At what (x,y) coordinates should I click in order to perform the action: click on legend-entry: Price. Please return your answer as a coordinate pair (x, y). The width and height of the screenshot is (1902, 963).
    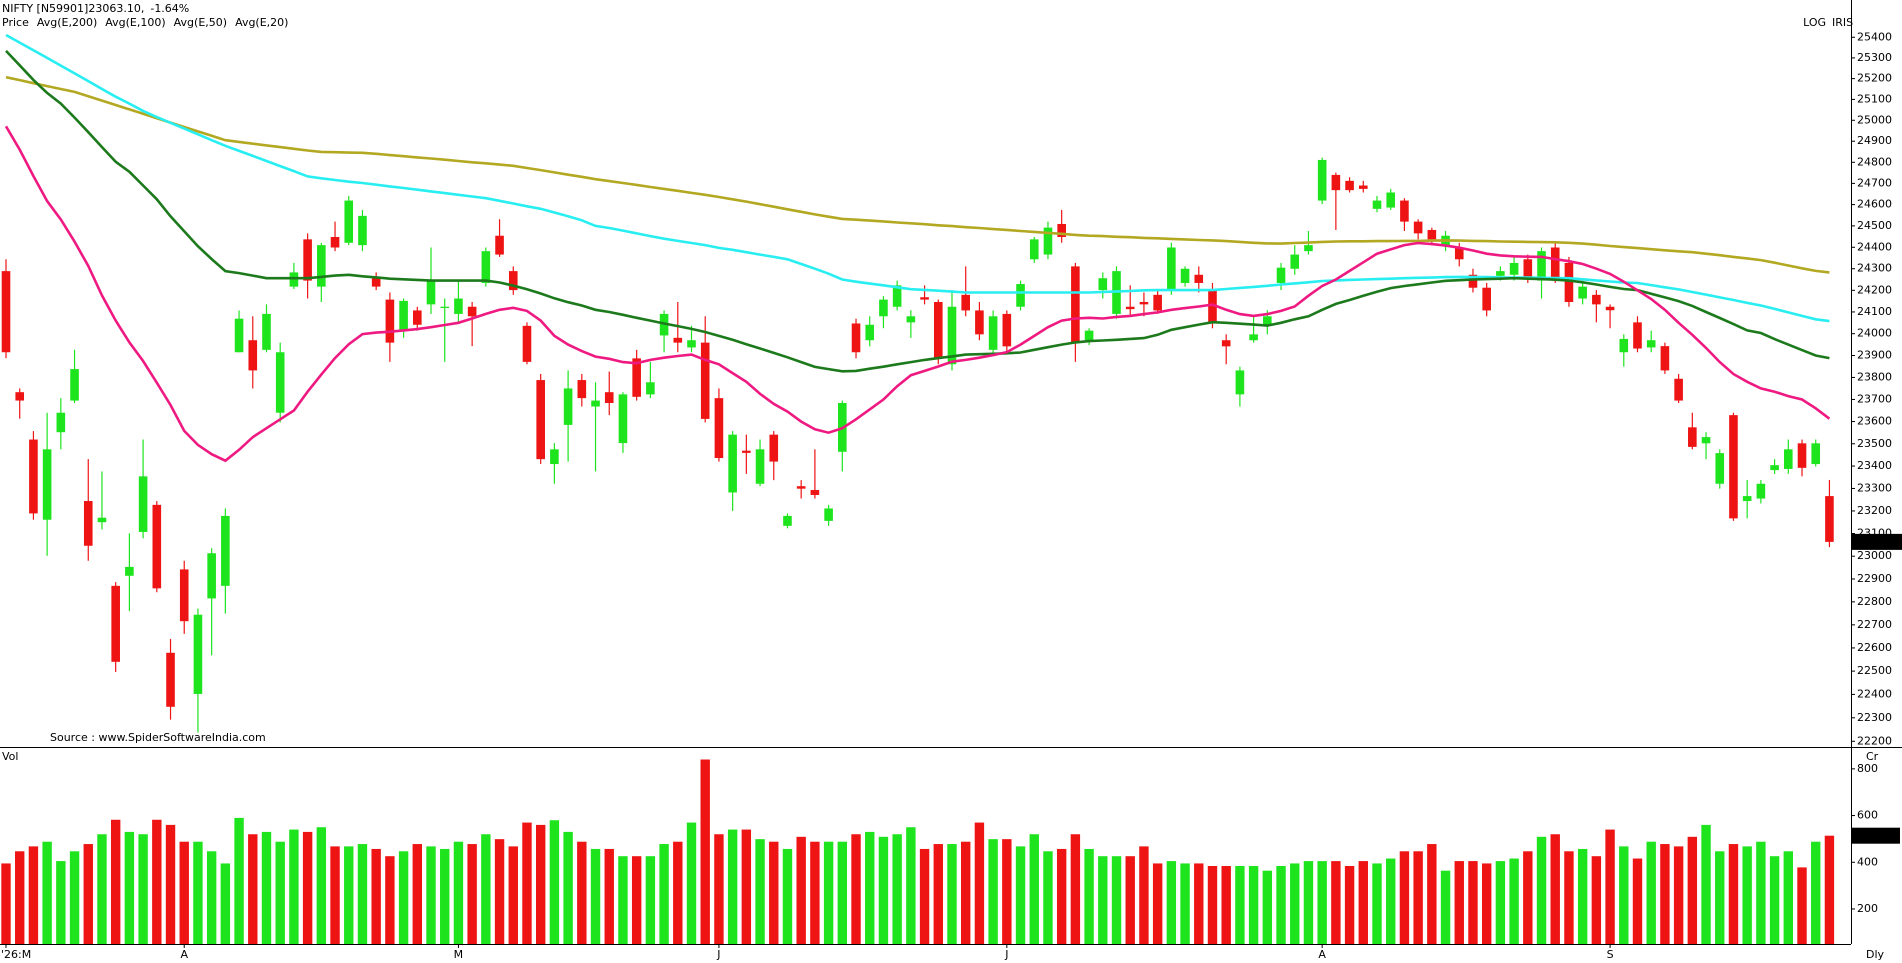
    Looking at the image, I should click on (15, 22).